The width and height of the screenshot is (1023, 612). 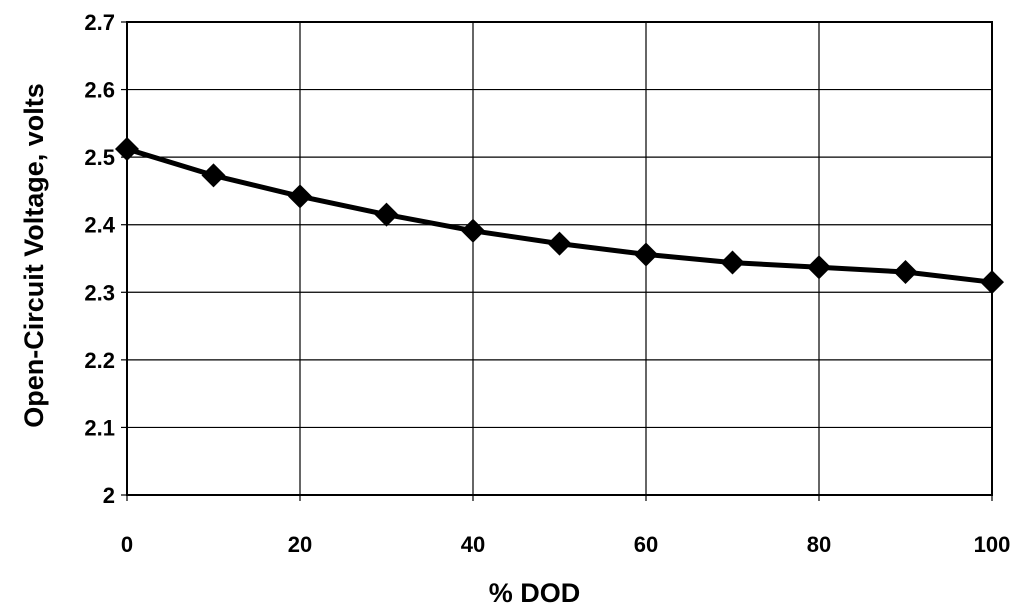 I want to click on y-tick-label: 2.3, so click(x=99, y=292).